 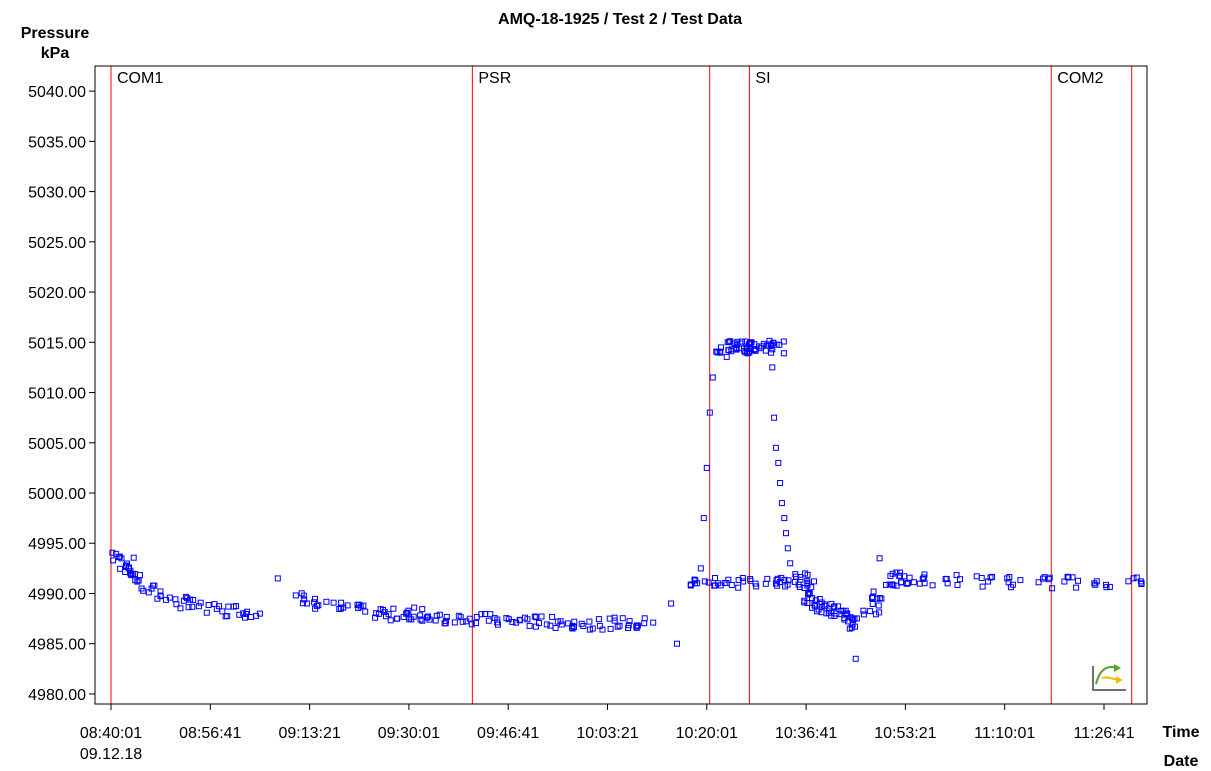 What do you see at coordinates (1103, 733) in the screenshot?
I see `x-tick-label: 11:26:41` at bounding box center [1103, 733].